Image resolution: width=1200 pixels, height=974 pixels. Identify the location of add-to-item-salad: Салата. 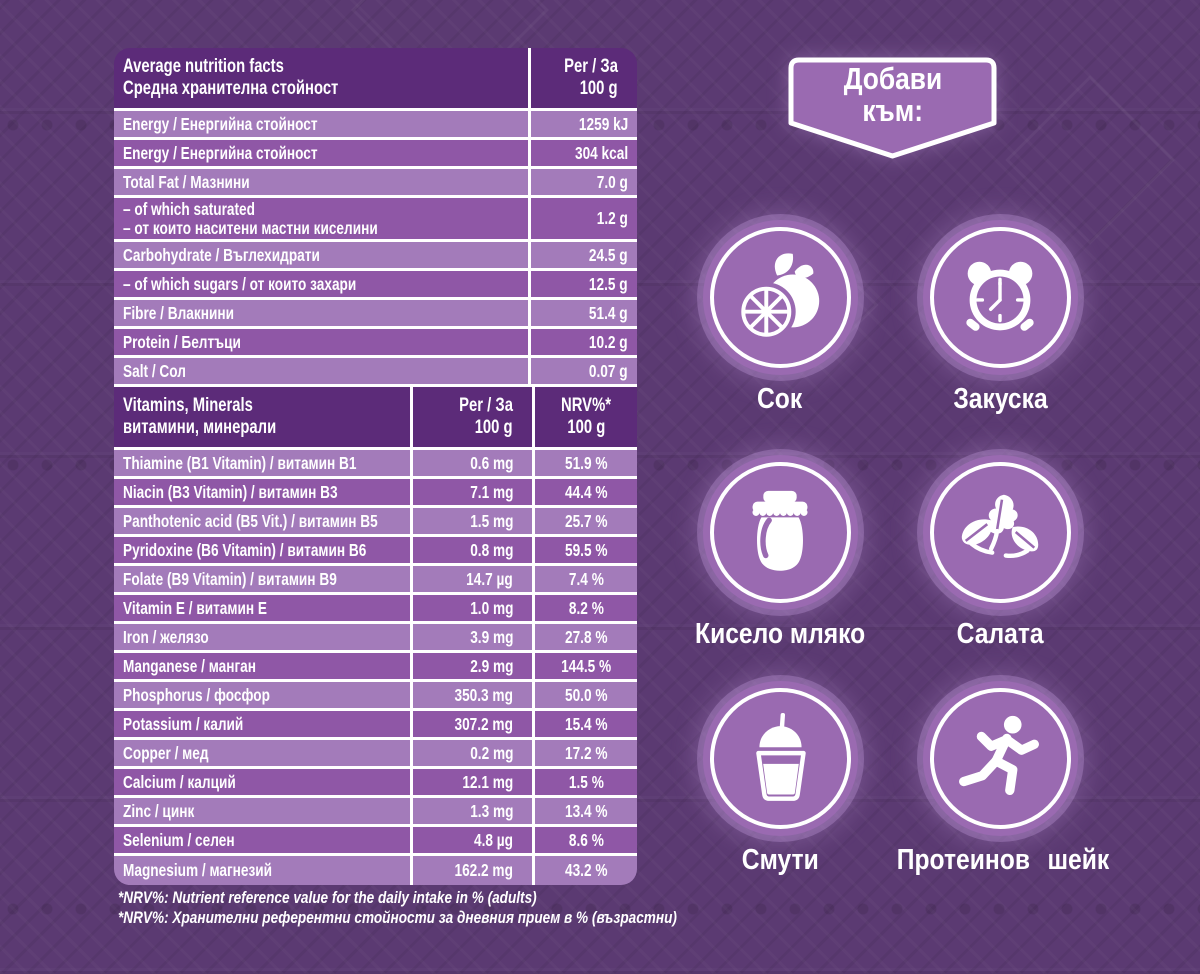
(1000, 552).